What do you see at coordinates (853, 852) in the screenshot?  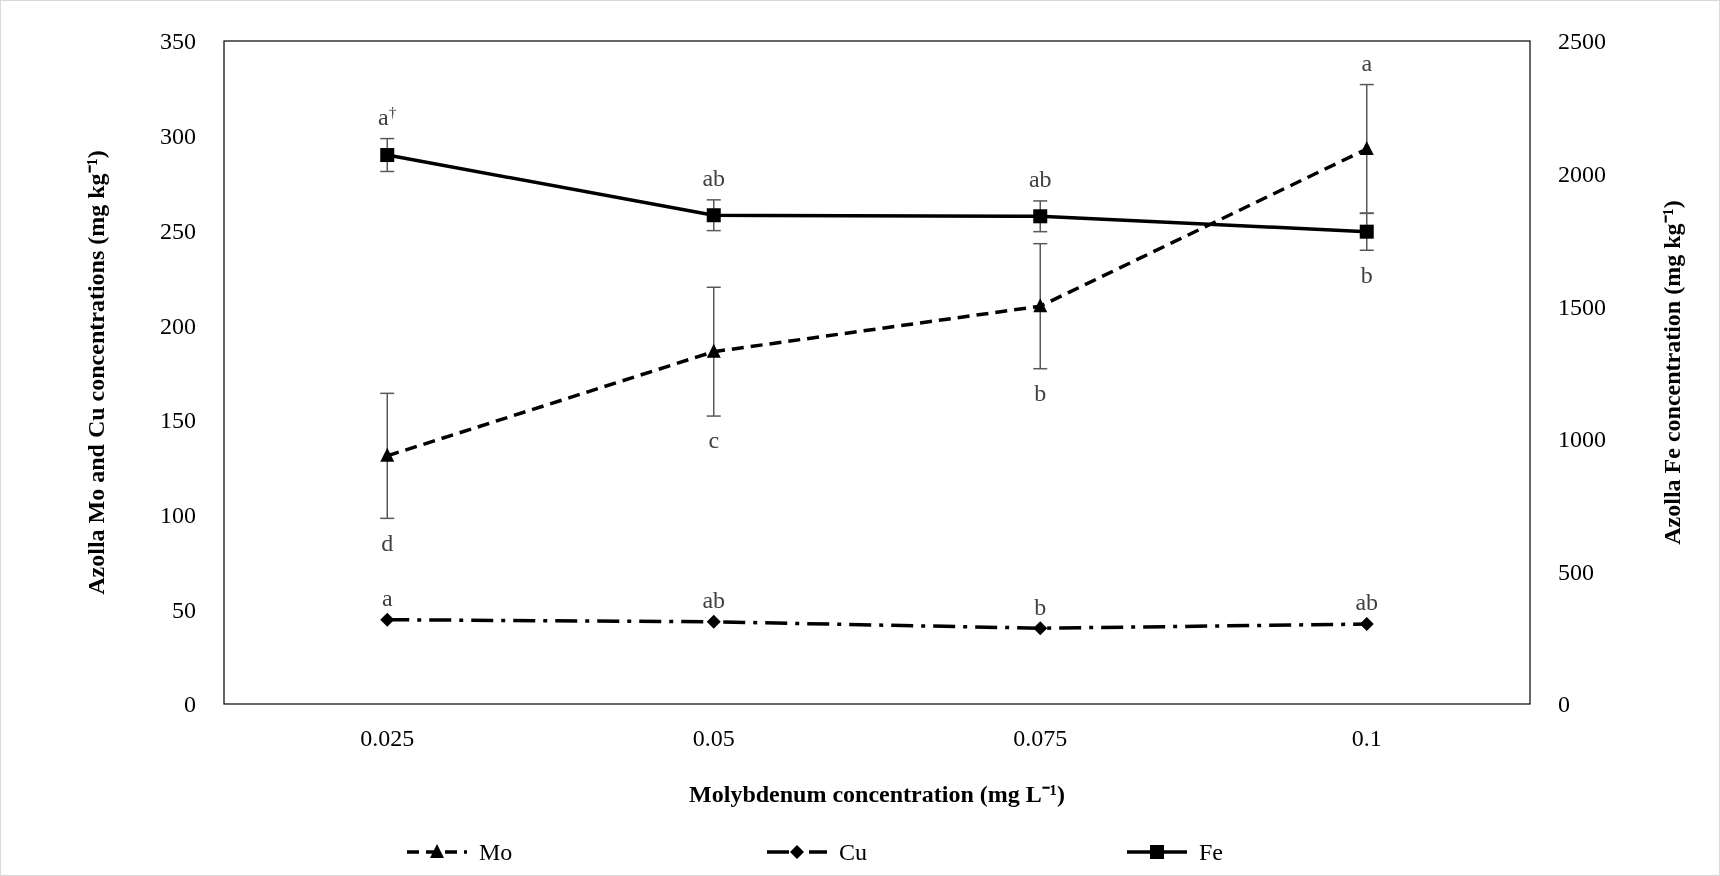 I see `legend-label: Cu` at bounding box center [853, 852].